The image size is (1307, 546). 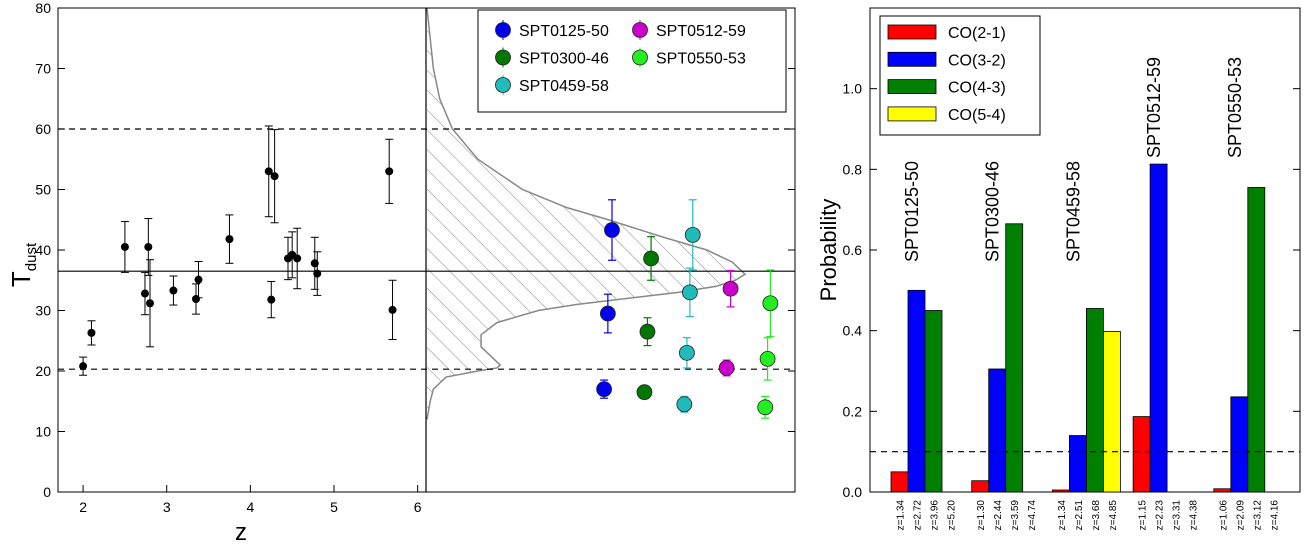 What do you see at coordinates (998, 515) in the screenshot?
I see `x-tick-label: z=2.44` at bounding box center [998, 515].